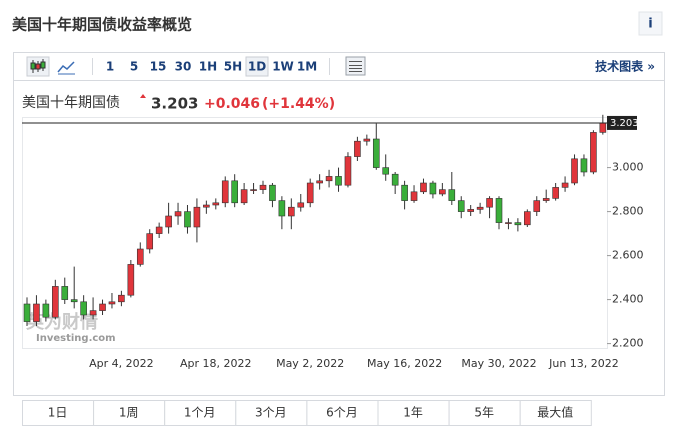  I want to click on interval-button: 30, so click(183, 67).